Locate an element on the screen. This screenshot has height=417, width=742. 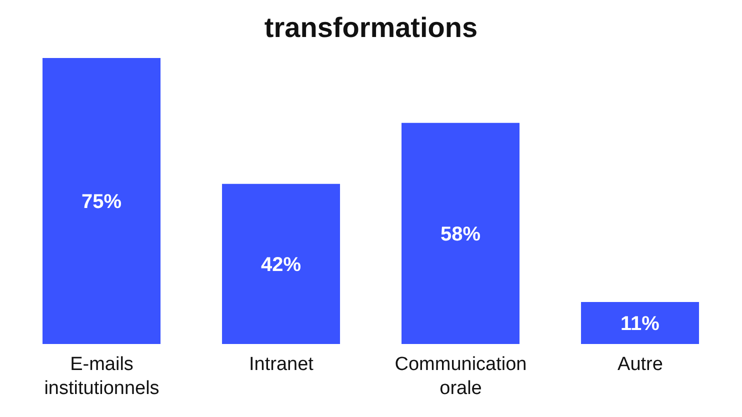
x-tick-label: Intranet is located at coordinates (281, 364).